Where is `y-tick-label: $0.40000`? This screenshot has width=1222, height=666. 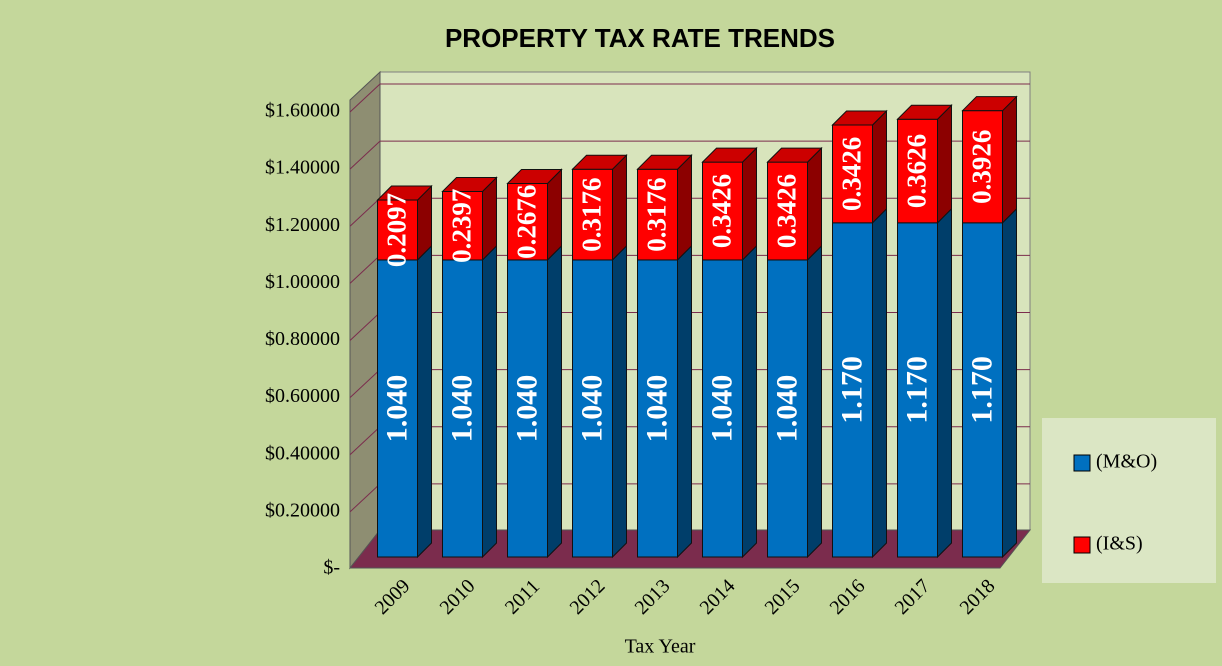 y-tick-label: $0.40000 is located at coordinates (302, 453).